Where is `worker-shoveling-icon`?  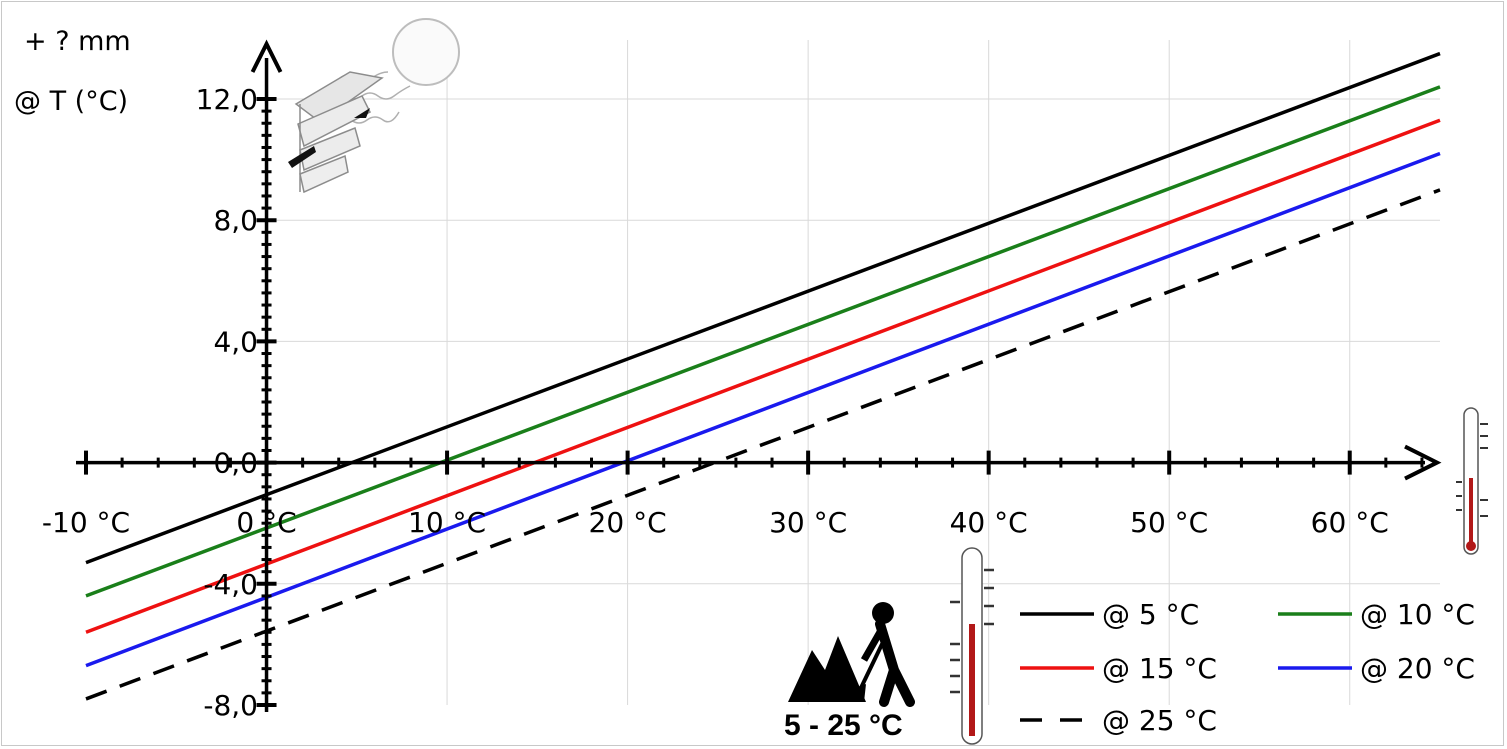
worker-shoveling-icon is located at coordinates (851, 654).